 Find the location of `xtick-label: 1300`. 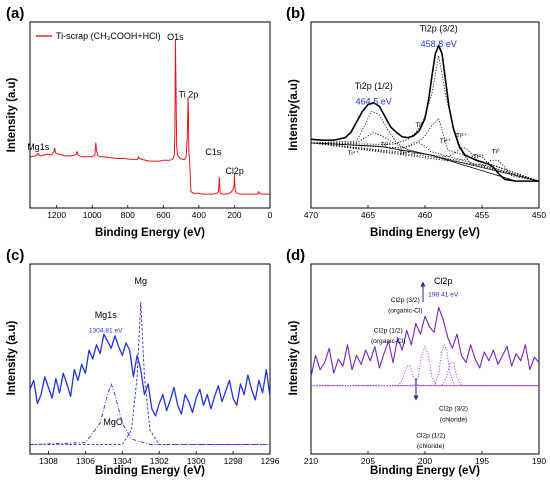

xtick-label: 1300 is located at coordinates (196, 461).